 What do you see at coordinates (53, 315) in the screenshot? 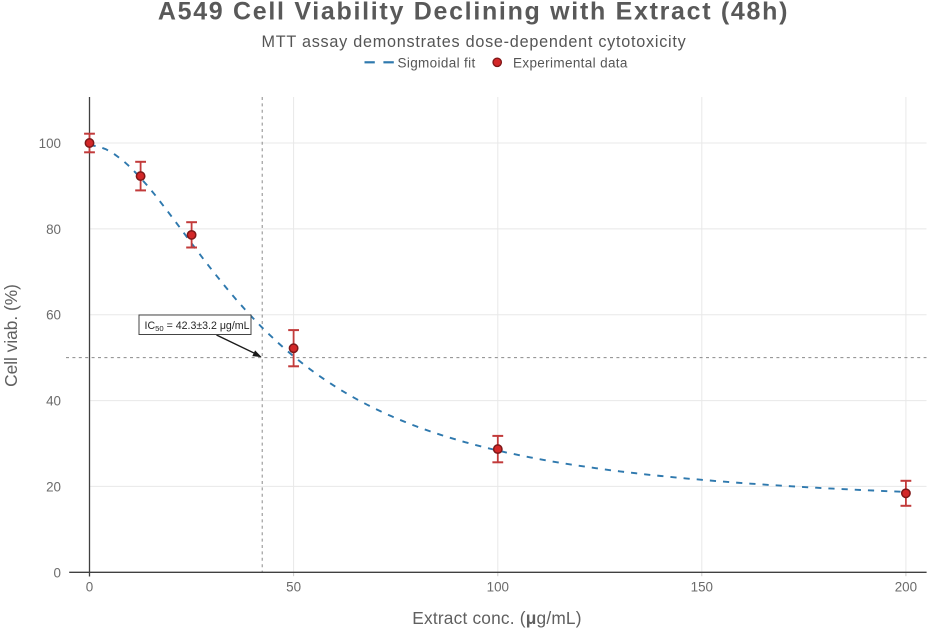
I see `svg-text: 60` at bounding box center [53, 315].